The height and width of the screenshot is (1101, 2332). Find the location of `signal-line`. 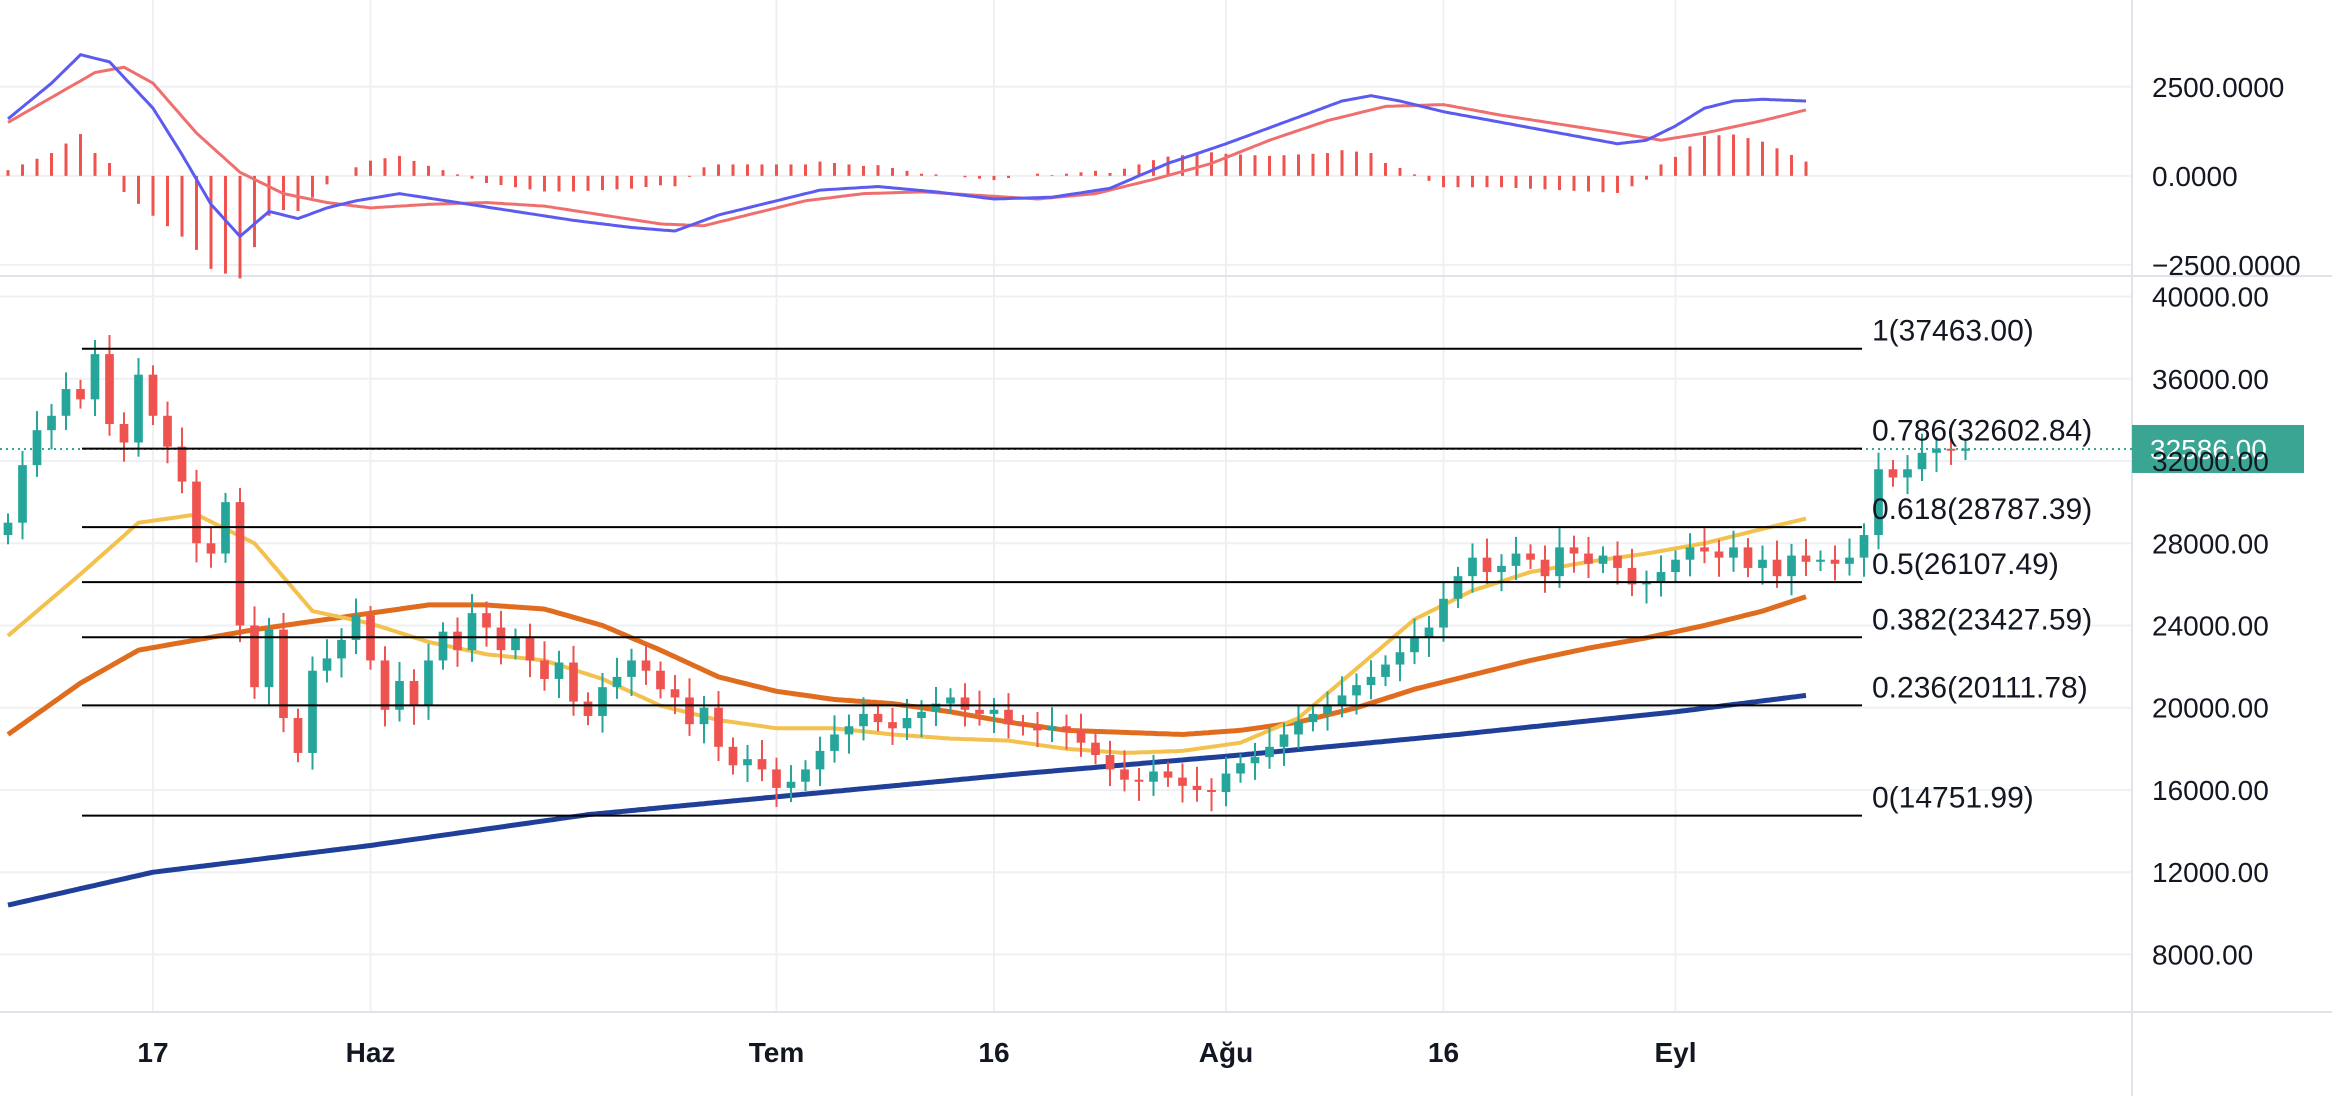

signal-line is located at coordinates (907, 146).